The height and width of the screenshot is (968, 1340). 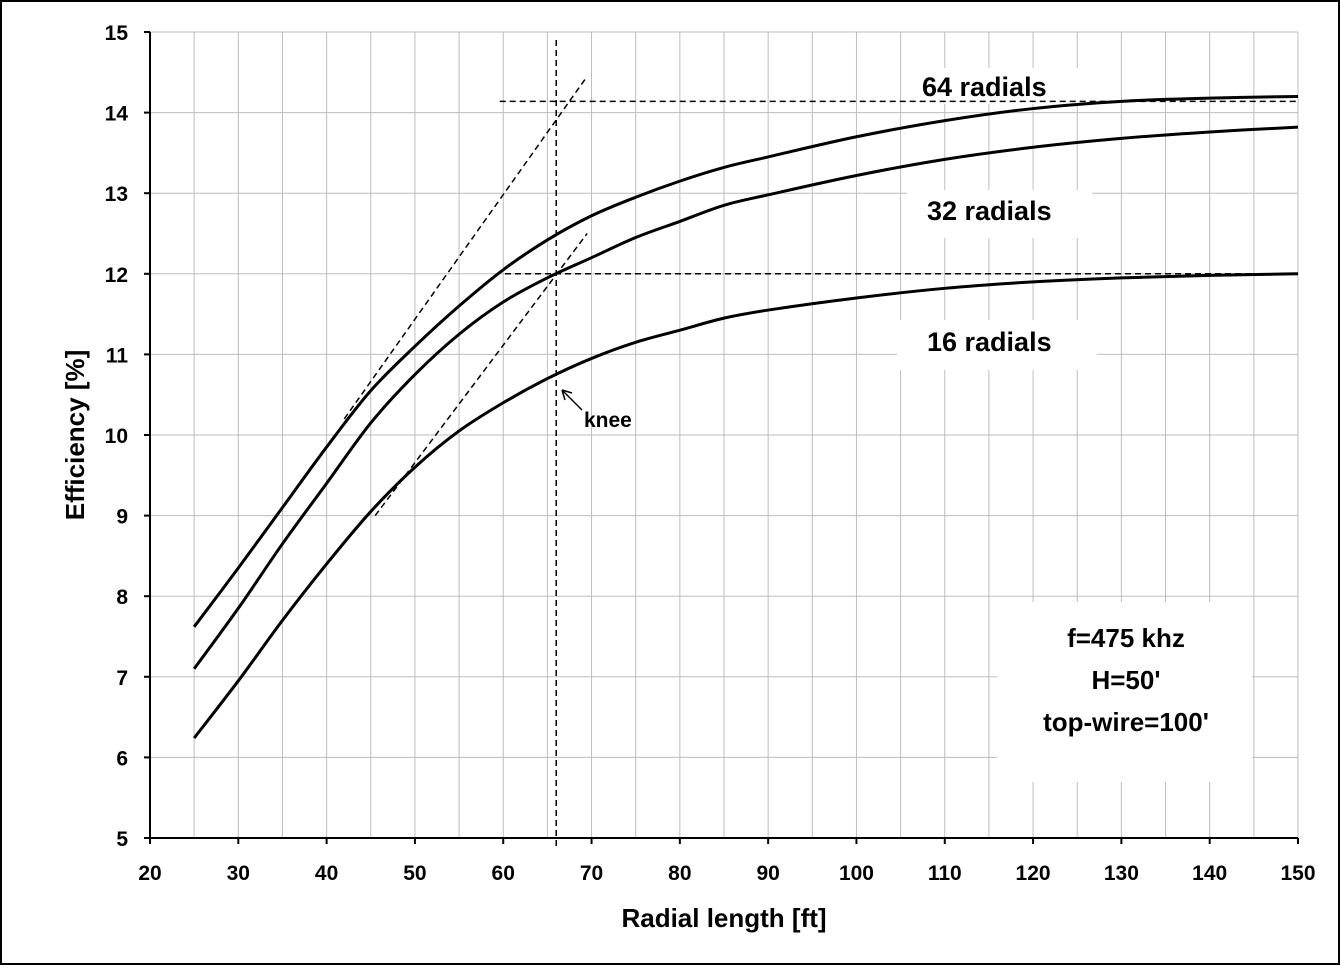 What do you see at coordinates (503, 873) in the screenshot?
I see `x-tick-label: 60` at bounding box center [503, 873].